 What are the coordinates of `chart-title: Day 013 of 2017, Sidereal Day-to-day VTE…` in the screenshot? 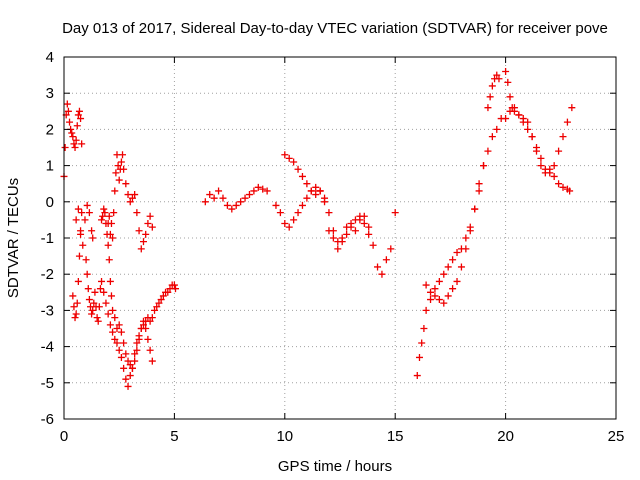 It's located at (335, 28).